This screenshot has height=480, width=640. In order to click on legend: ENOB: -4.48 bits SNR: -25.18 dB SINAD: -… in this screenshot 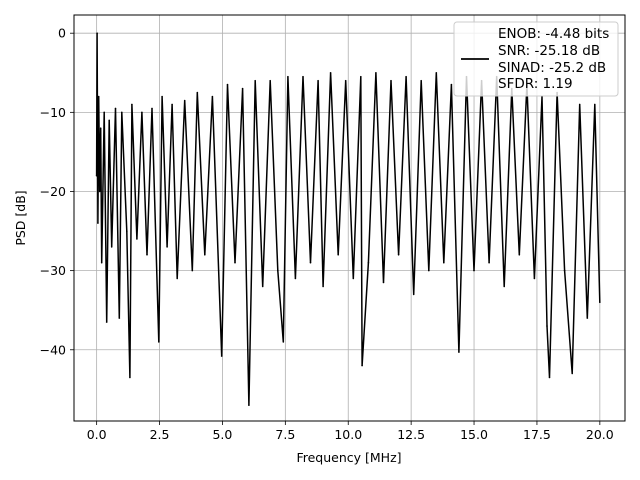, I will do `click(536, 59)`.